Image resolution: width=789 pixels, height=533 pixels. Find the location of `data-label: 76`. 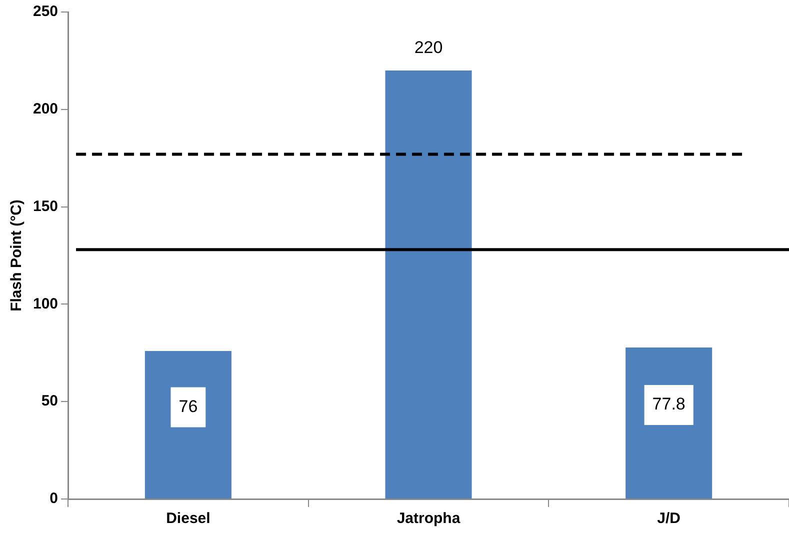

data-label: 76 is located at coordinates (188, 406).